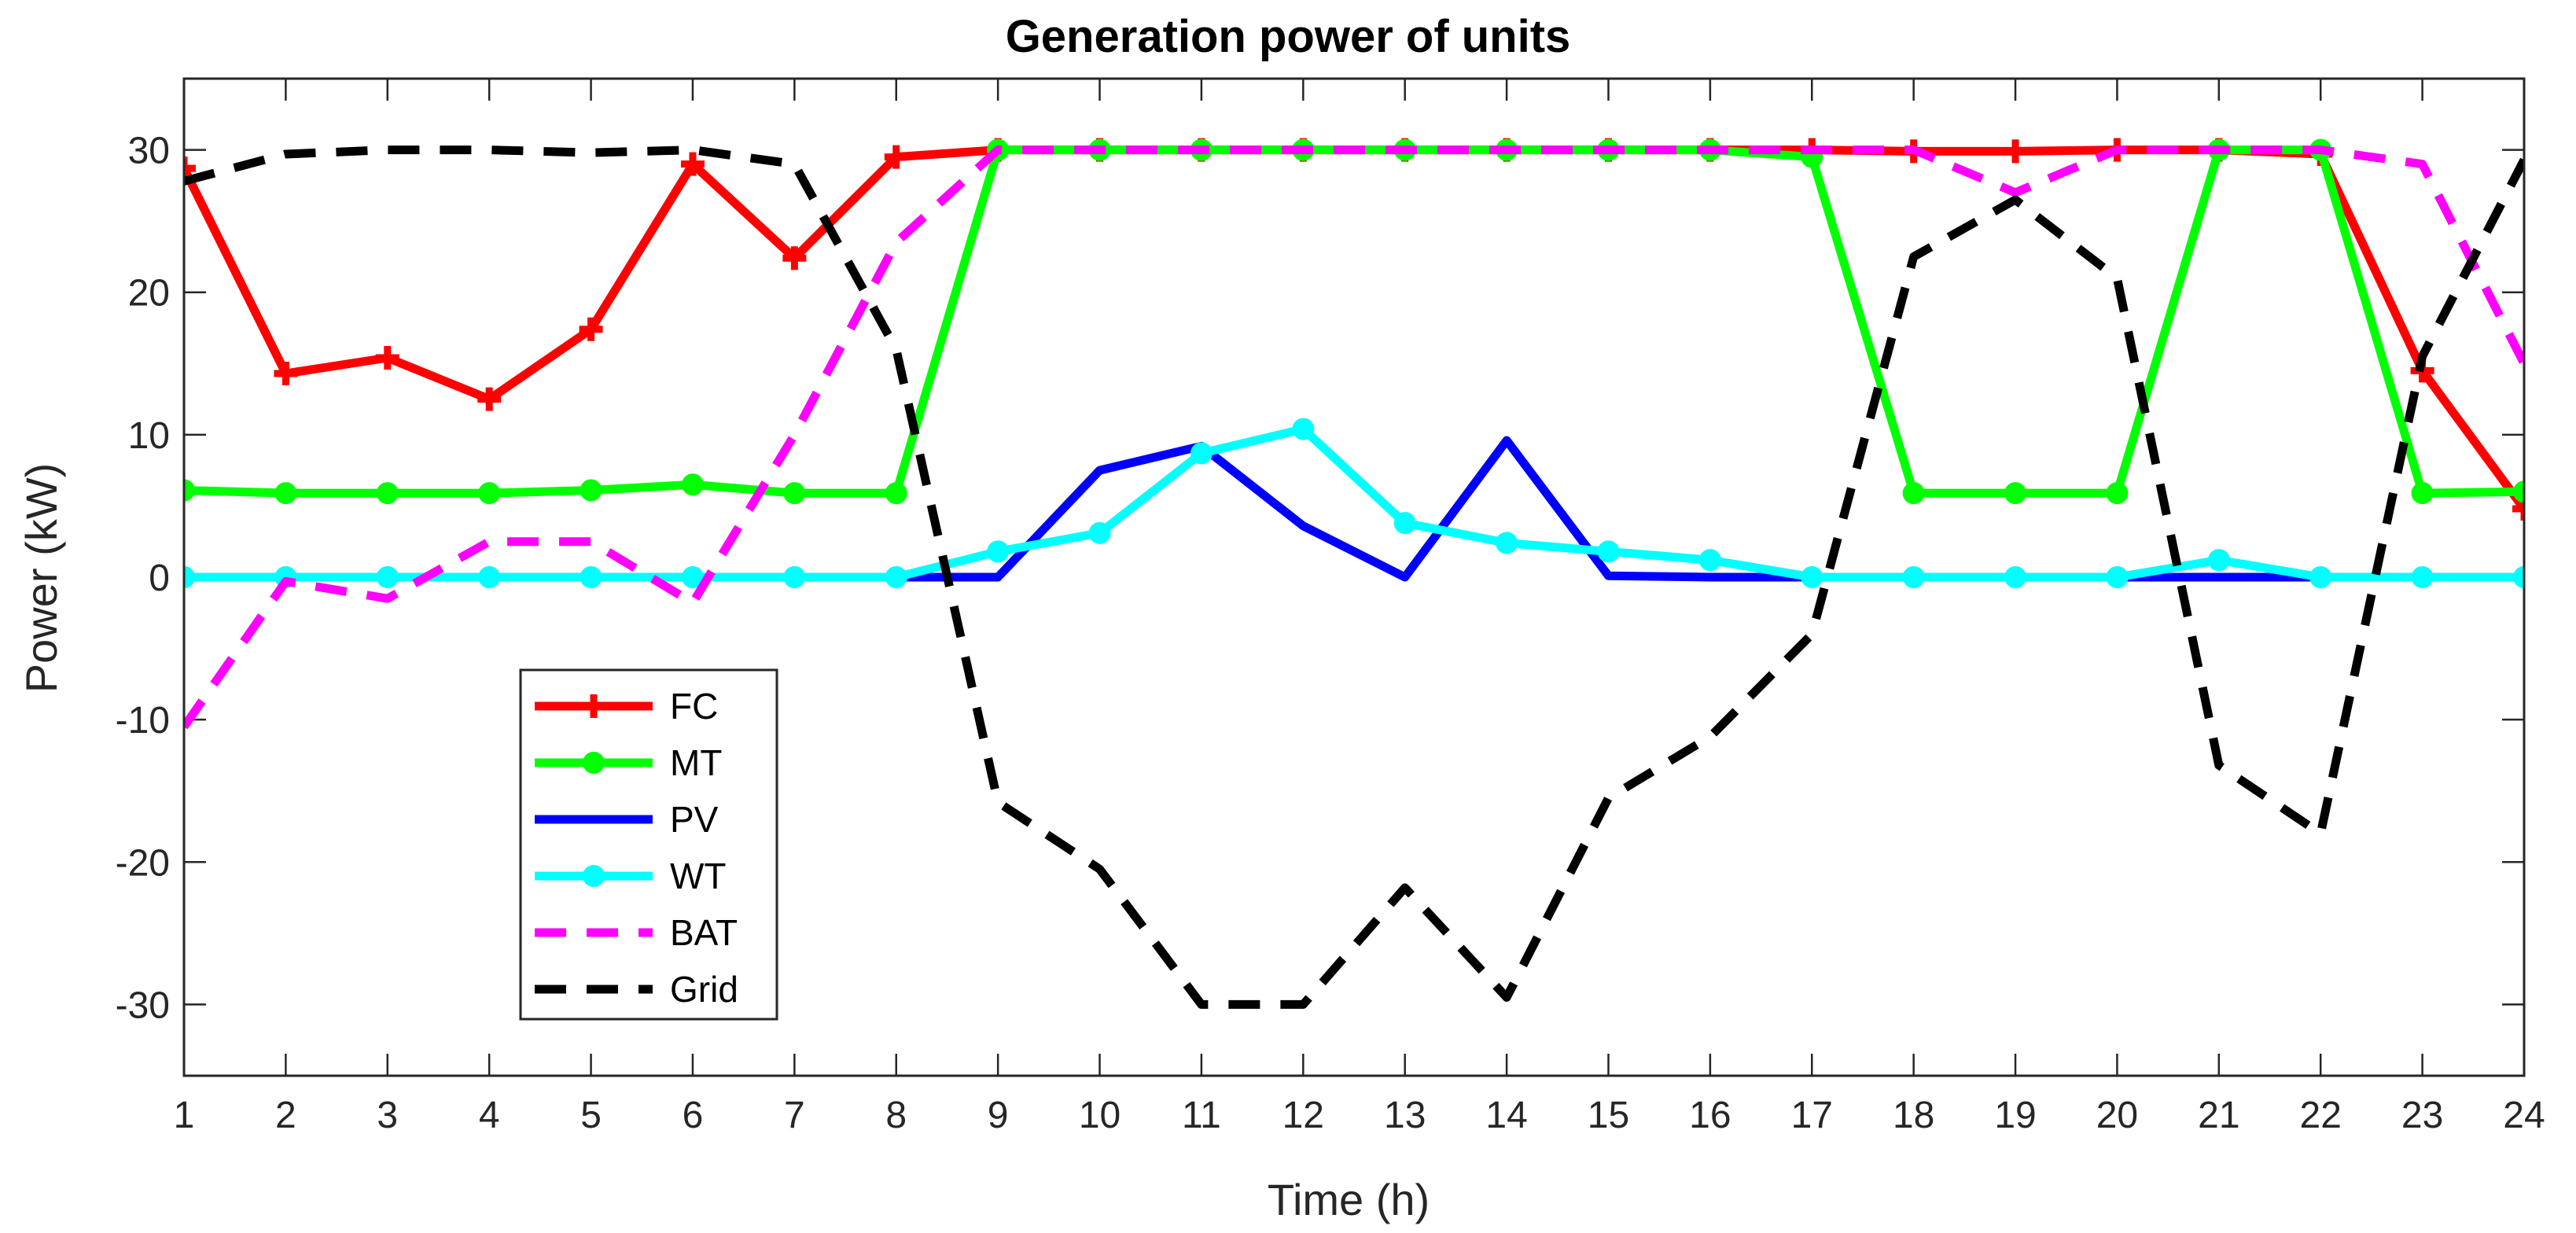 This screenshot has height=1233, width=2576. What do you see at coordinates (149, 294) in the screenshot?
I see `y-tick-label: 20` at bounding box center [149, 294].